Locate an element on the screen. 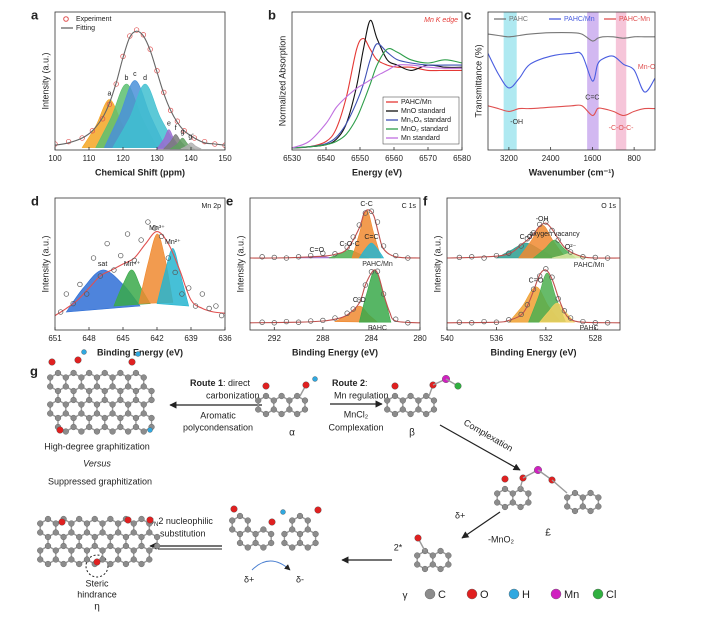 Image resolution: width=719 pixels, height=621 pixels. plot-frame is located at coordinates (335, 264).